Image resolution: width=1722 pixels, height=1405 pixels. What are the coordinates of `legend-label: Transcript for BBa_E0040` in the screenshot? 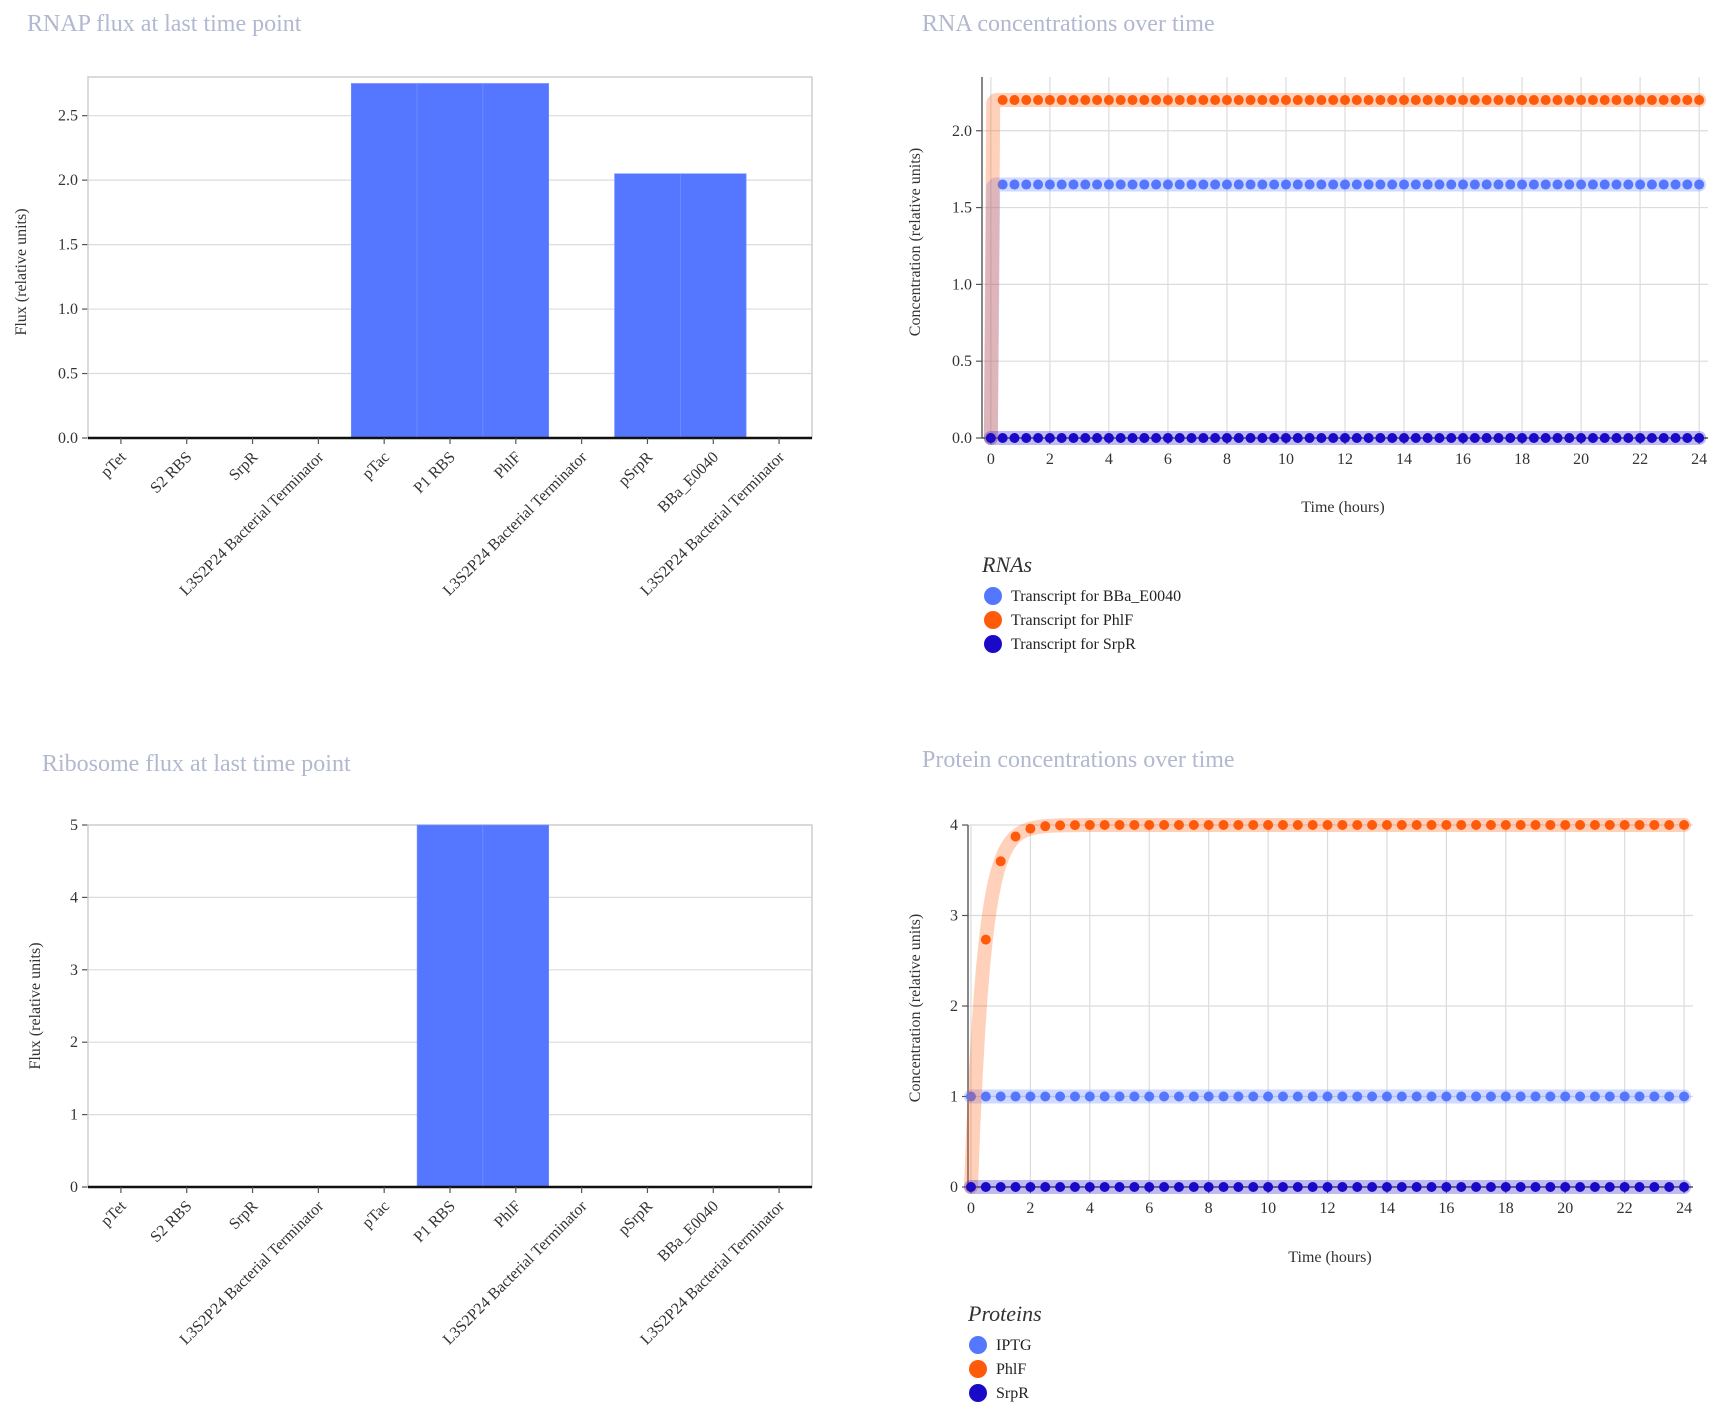 It's located at (1096, 596).